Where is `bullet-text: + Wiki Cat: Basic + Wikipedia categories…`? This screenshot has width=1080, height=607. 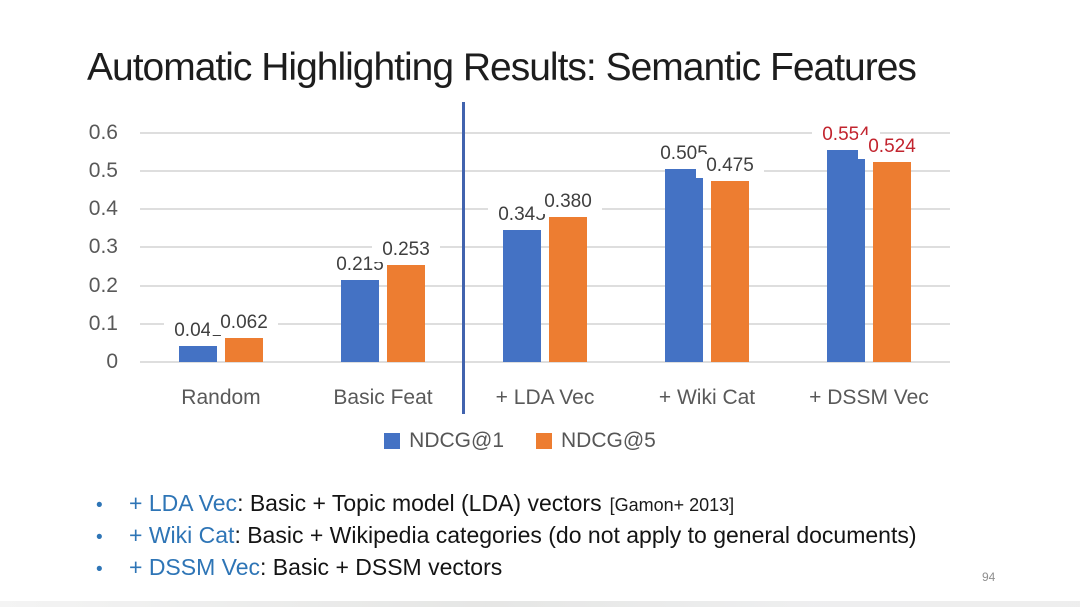 bullet-text: + Wiki Cat: Basic + Wikipedia categories… is located at coordinates (523, 536).